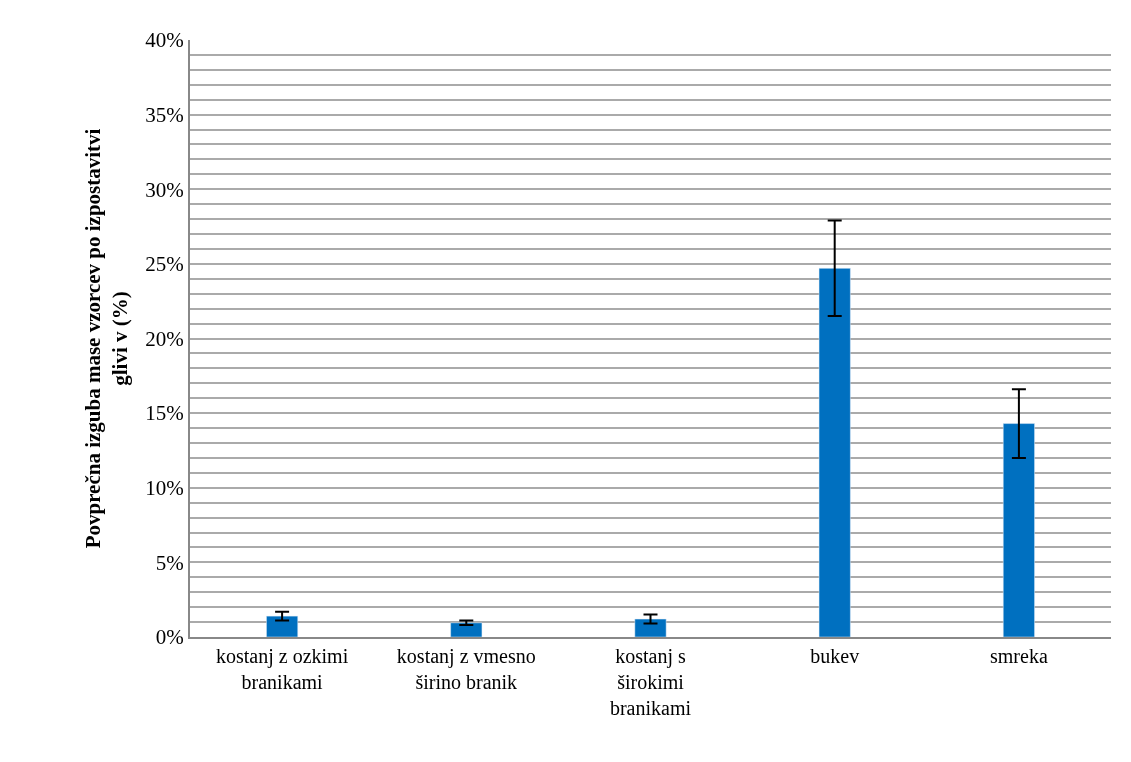 The height and width of the screenshot is (762, 1131). I want to click on y-axis-title: Povprečna izguba mase vzorcev po izpostavitvi glivi v (%), so click(106, 338).